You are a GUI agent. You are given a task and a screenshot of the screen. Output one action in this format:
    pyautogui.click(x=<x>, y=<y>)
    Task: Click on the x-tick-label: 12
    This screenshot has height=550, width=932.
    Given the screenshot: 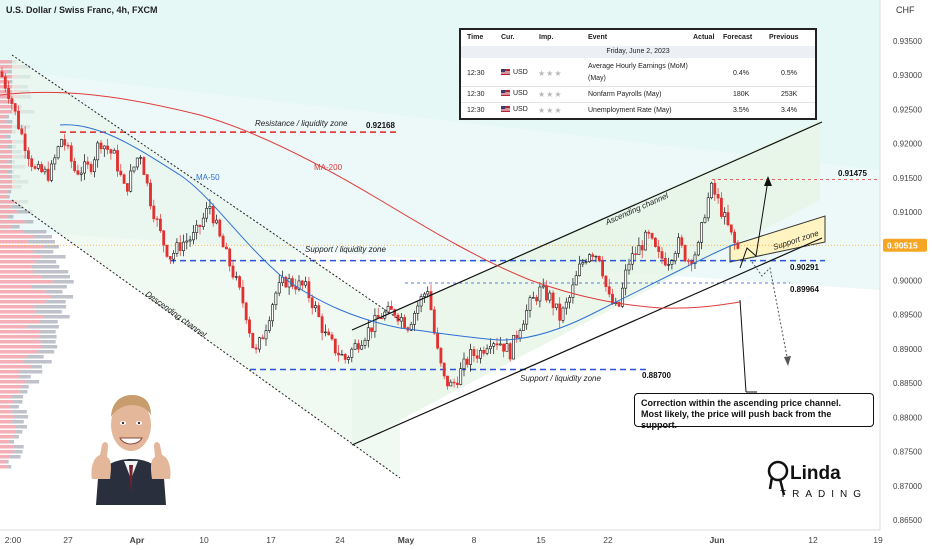 What is the action you would take?
    pyautogui.click(x=813, y=540)
    